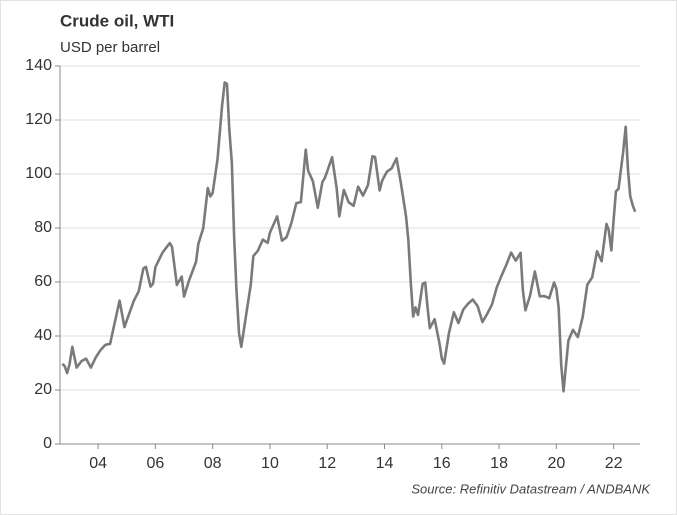 This screenshot has width=677, height=515. Describe the element at coordinates (556, 463) in the screenshot. I see `x-tick-label: 20` at that location.